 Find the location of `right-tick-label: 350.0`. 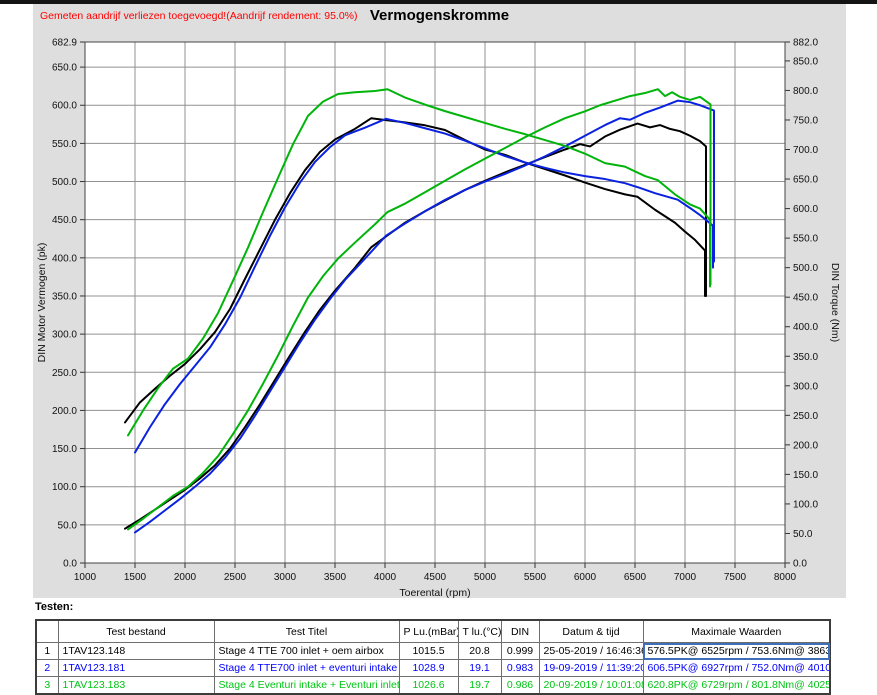

right-tick-label: 350.0 is located at coordinates (805, 357).